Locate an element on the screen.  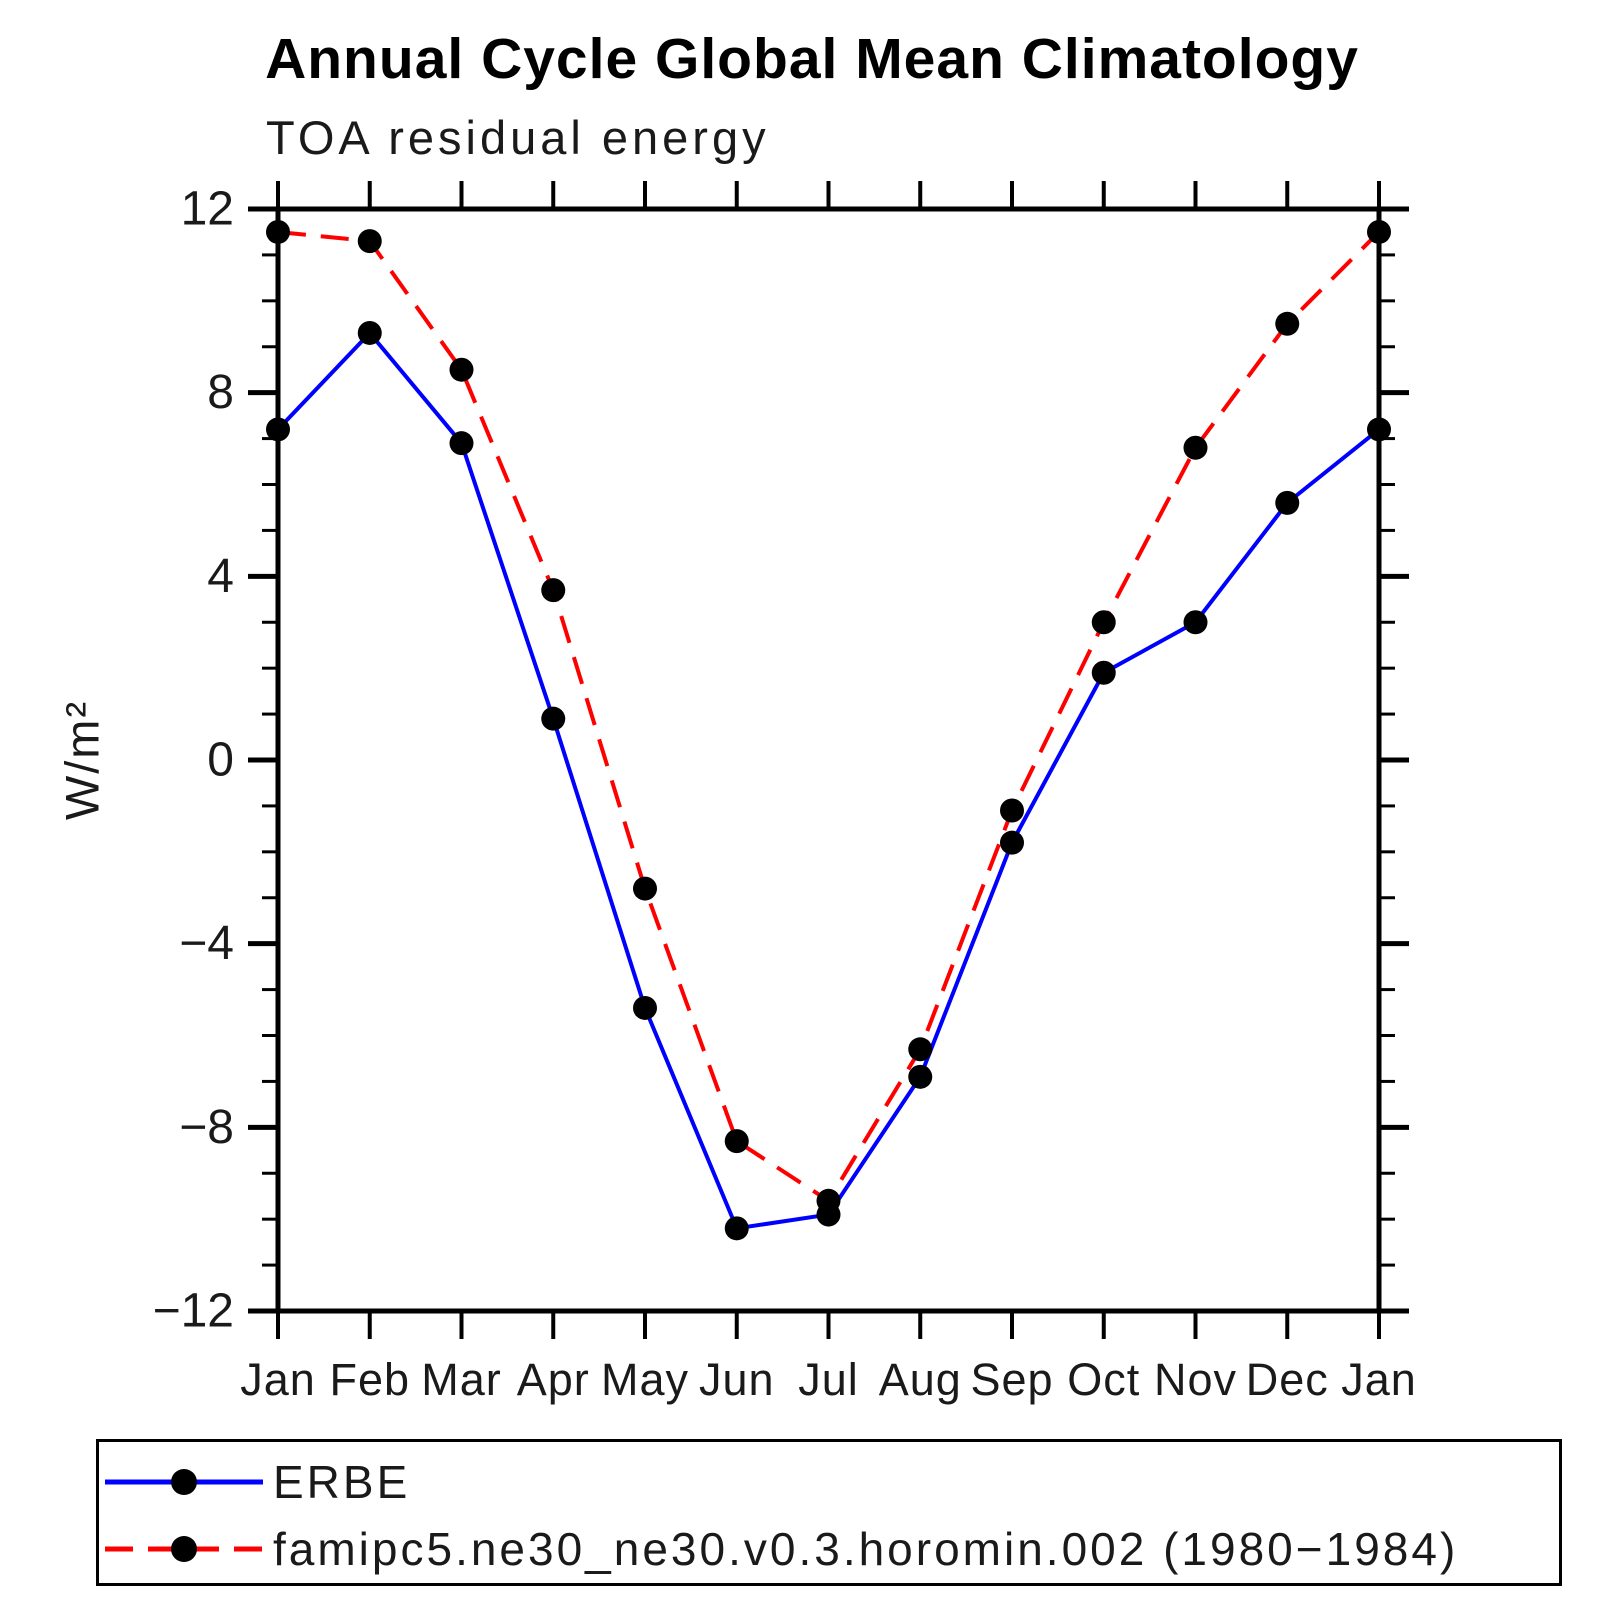
x-tick-label: May is located at coordinates (645, 1379).